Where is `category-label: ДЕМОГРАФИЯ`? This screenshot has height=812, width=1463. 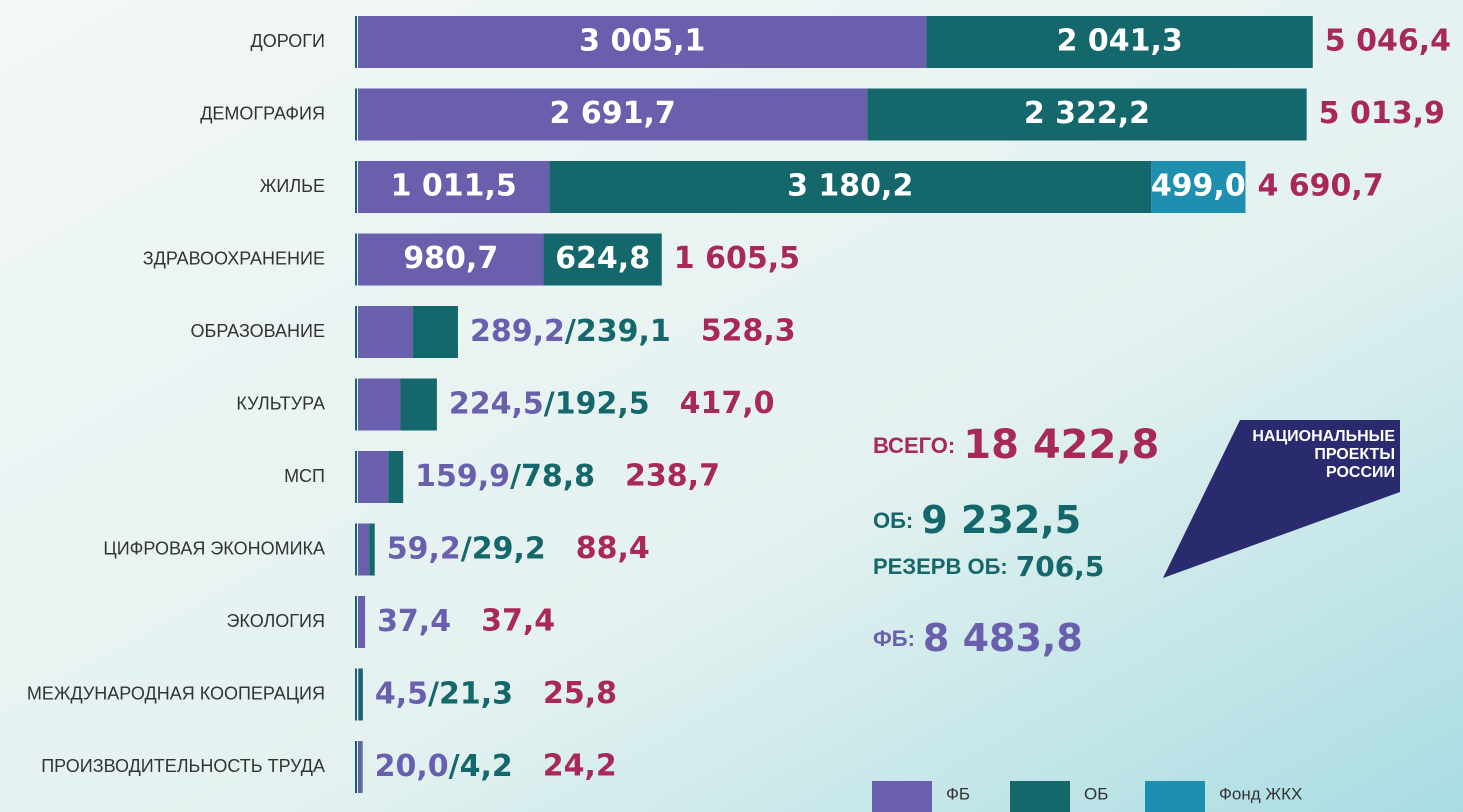
category-label: ДЕМОГРАФИЯ is located at coordinates (262, 113).